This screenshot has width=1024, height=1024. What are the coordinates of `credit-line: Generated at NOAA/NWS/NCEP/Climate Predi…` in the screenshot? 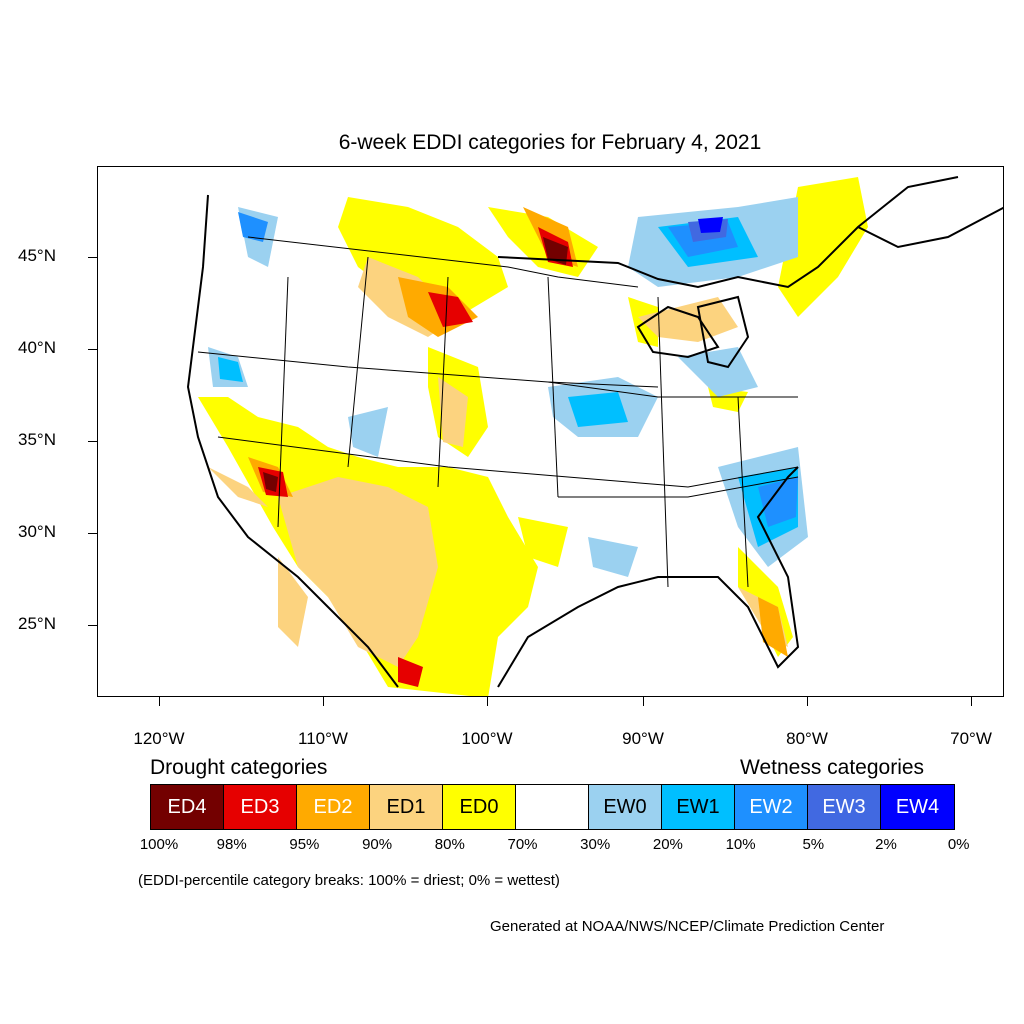 It's located at (687, 926).